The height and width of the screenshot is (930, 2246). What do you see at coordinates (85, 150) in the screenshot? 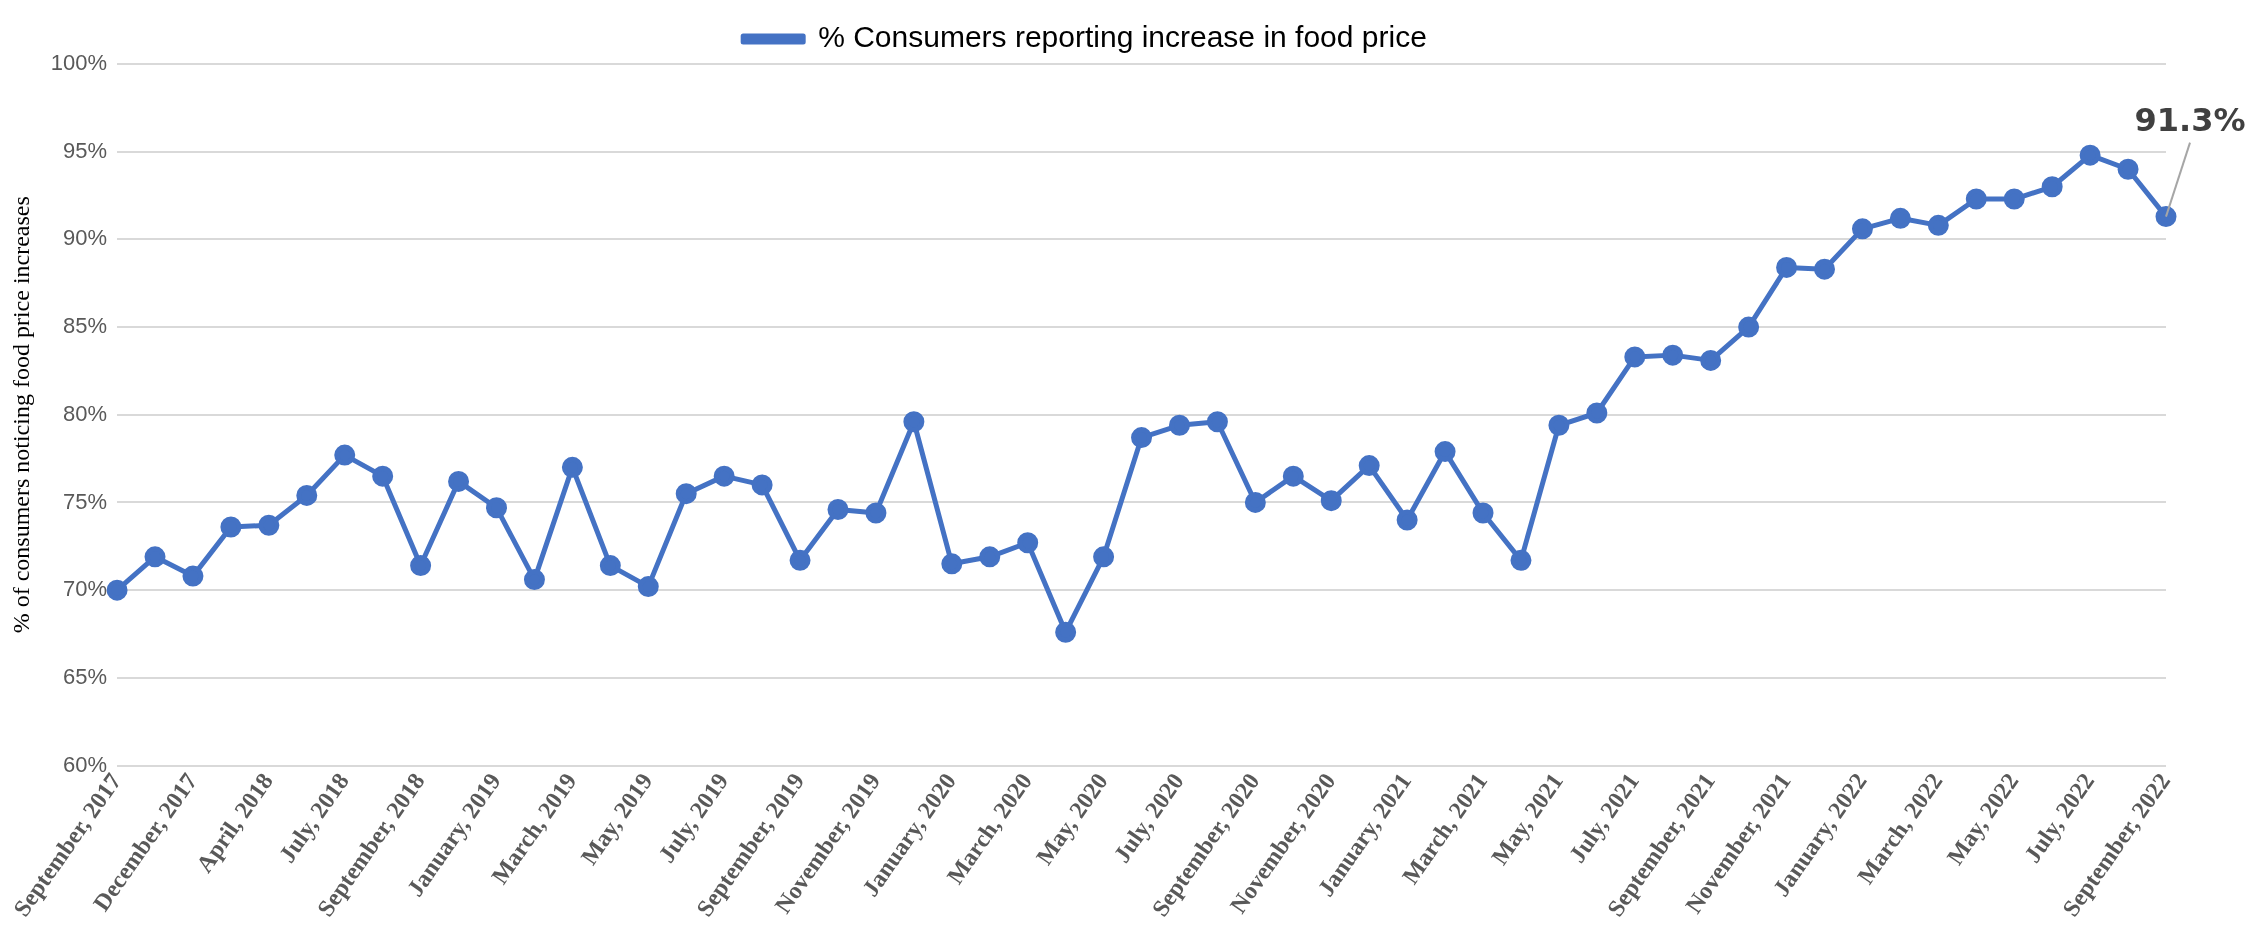
I see `y-tick-label: 95%` at bounding box center [85, 150].